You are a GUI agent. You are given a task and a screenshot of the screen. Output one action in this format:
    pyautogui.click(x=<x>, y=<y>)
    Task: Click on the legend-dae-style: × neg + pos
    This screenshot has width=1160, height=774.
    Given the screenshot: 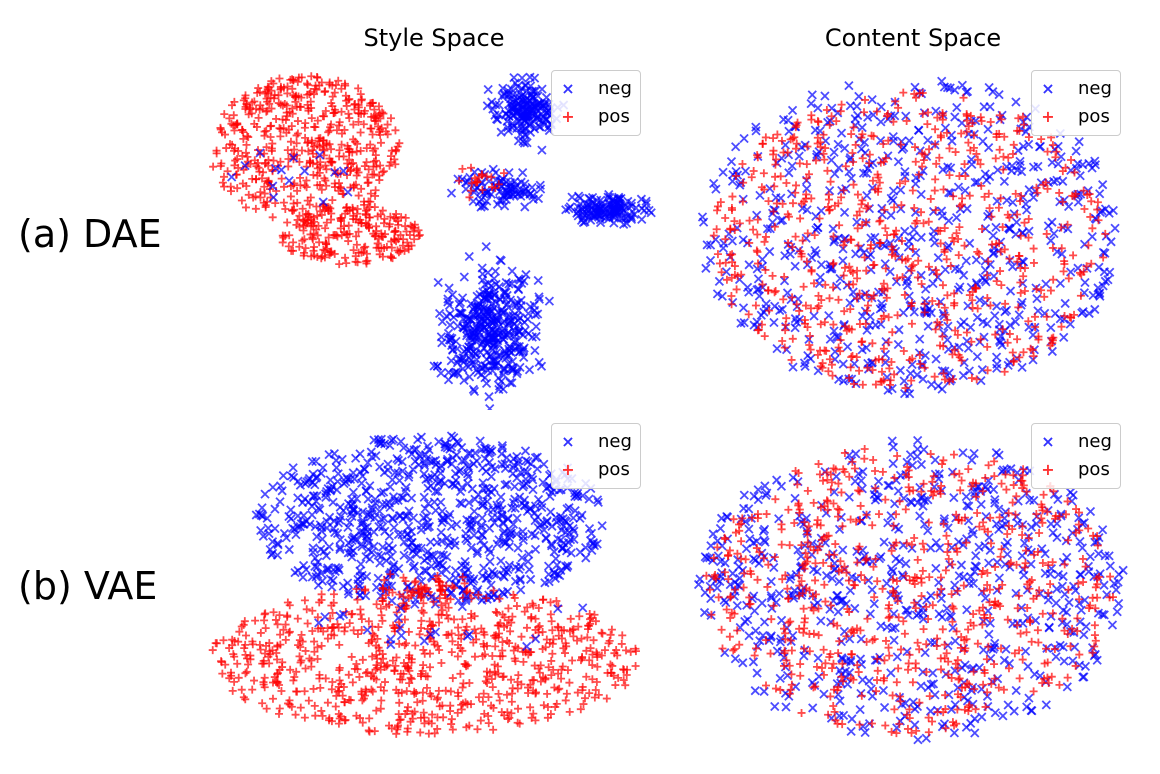 What is the action you would take?
    pyautogui.click(x=596, y=103)
    